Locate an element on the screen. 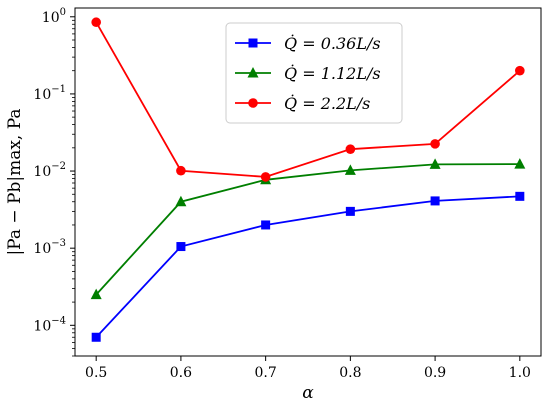  x-tick-label: 0.6 is located at coordinates (181, 373).